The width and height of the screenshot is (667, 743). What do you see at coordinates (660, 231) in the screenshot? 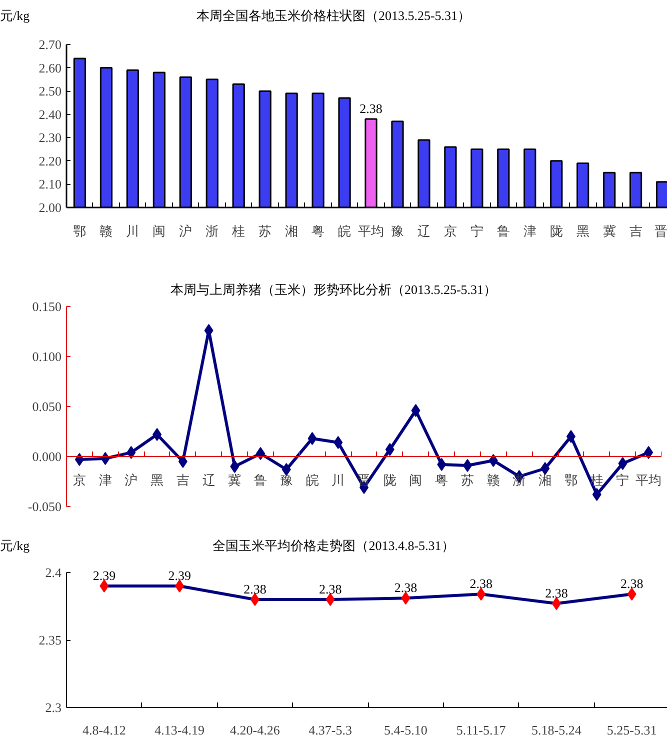
I see `x-tick-label: 晋` at bounding box center [660, 231].